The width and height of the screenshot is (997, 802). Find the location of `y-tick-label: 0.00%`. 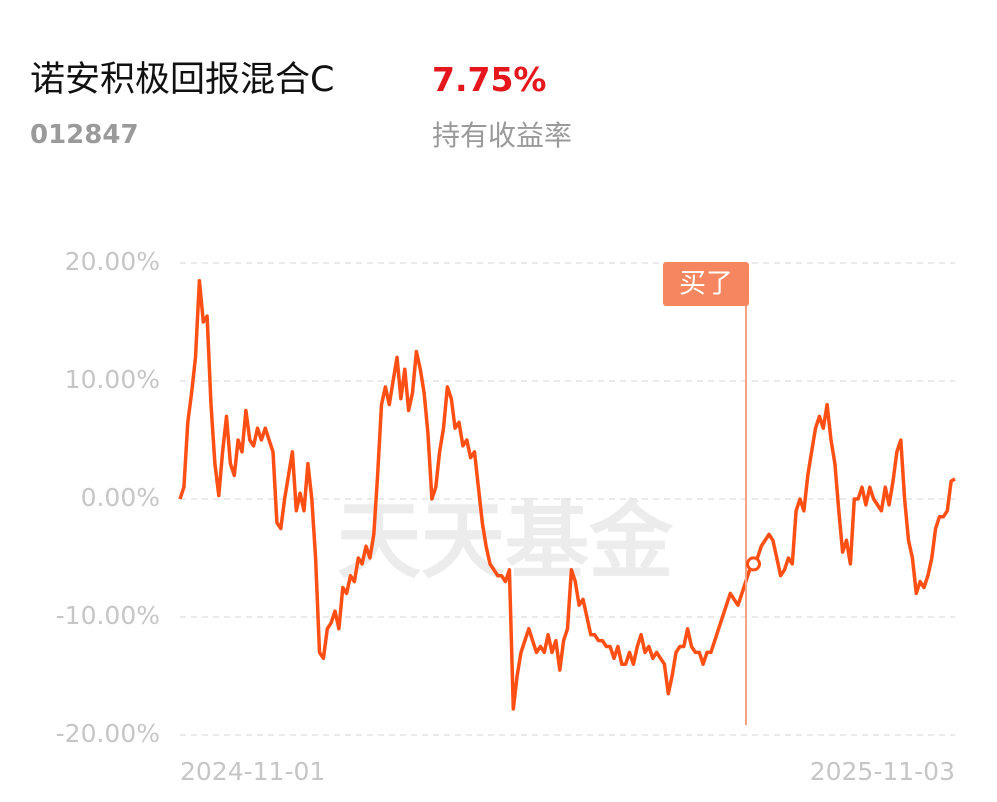

y-tick-label: 0.00% is located at coordinates (120, 497).